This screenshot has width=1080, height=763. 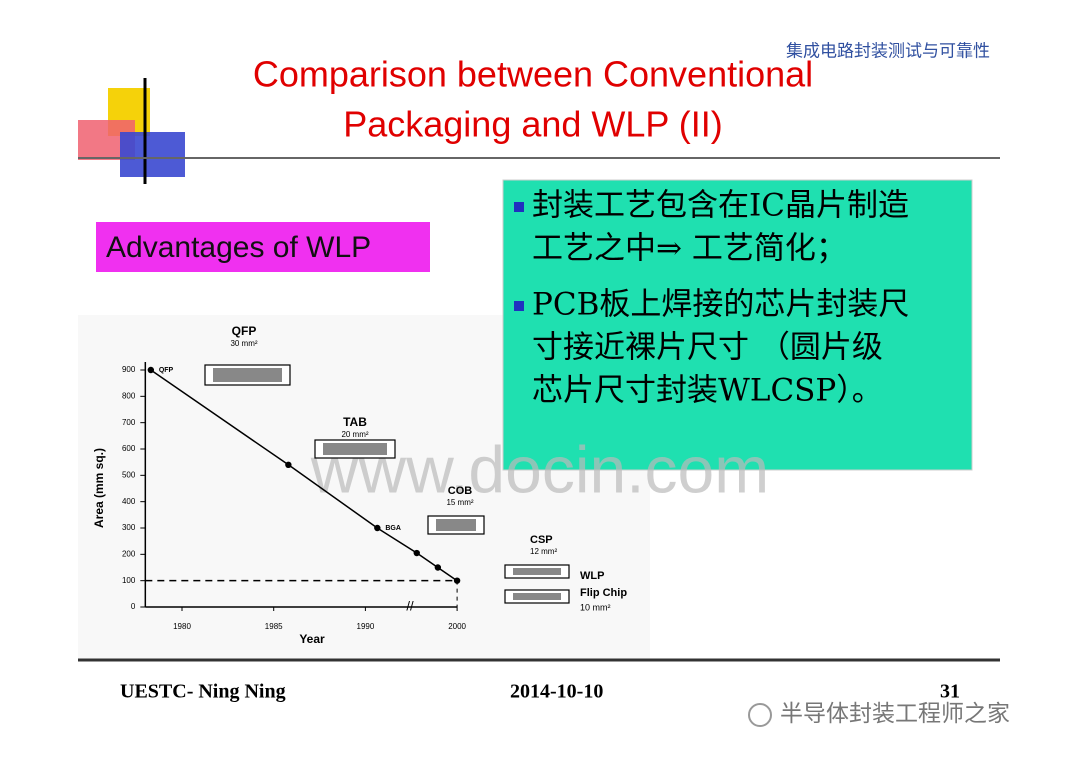 What do you see at coordinates (603, 593) in the screenshot?
I see `package-label: Flip Chip` at bounding box center [603, 593].